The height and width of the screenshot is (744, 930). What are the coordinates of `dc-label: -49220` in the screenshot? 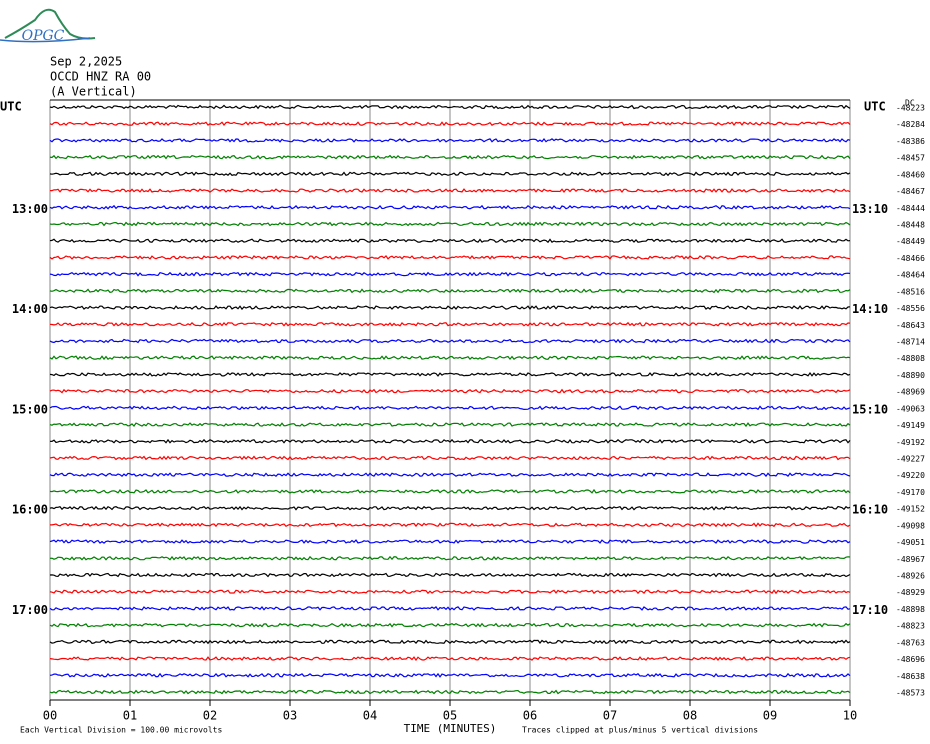 It's located at (910, 475).